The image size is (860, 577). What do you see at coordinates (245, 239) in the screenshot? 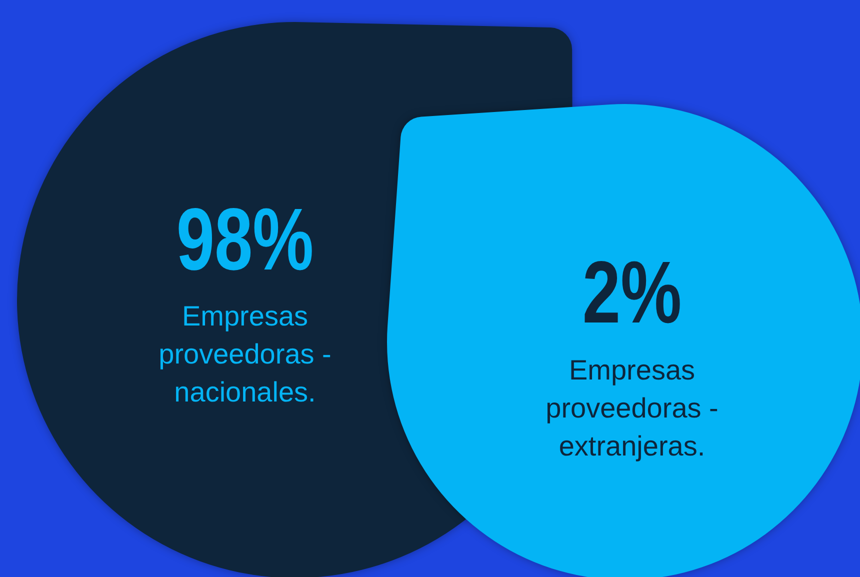
I see `data-label: 98%` at bounding box center [245, 239].